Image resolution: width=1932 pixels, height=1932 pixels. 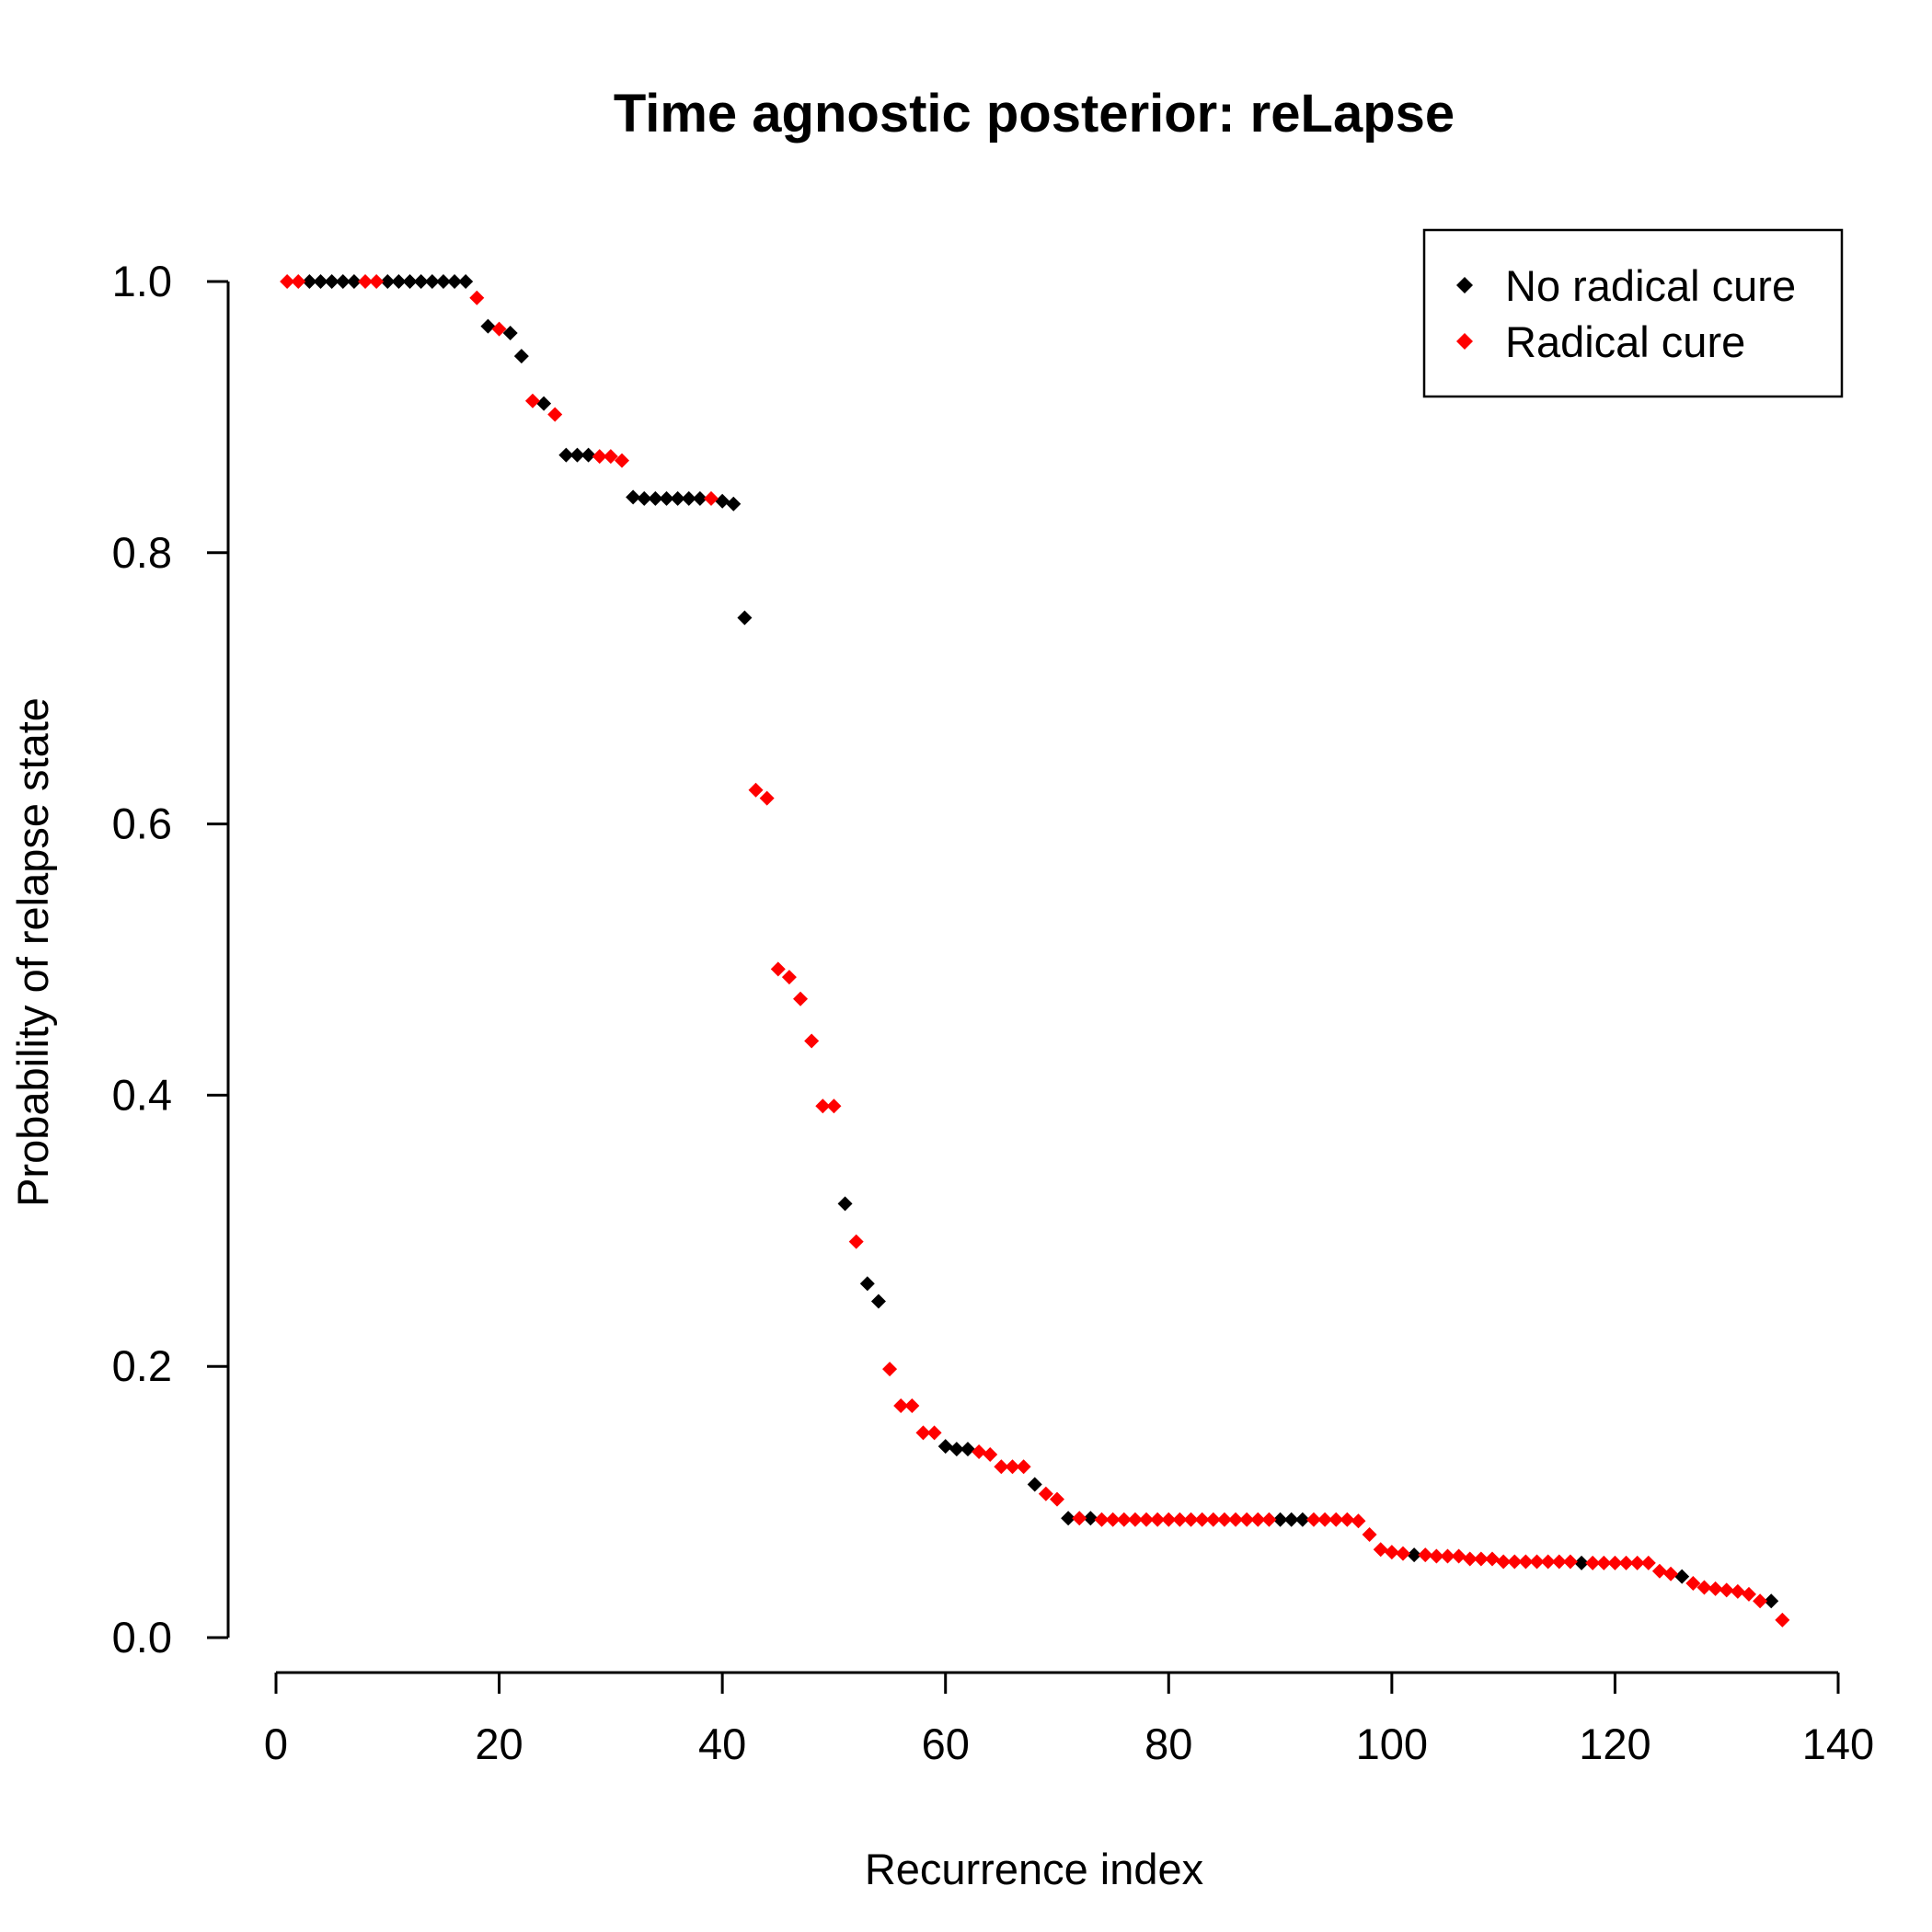 I want to click on x-tick-label: 140, so click(x=1838, y=1743).